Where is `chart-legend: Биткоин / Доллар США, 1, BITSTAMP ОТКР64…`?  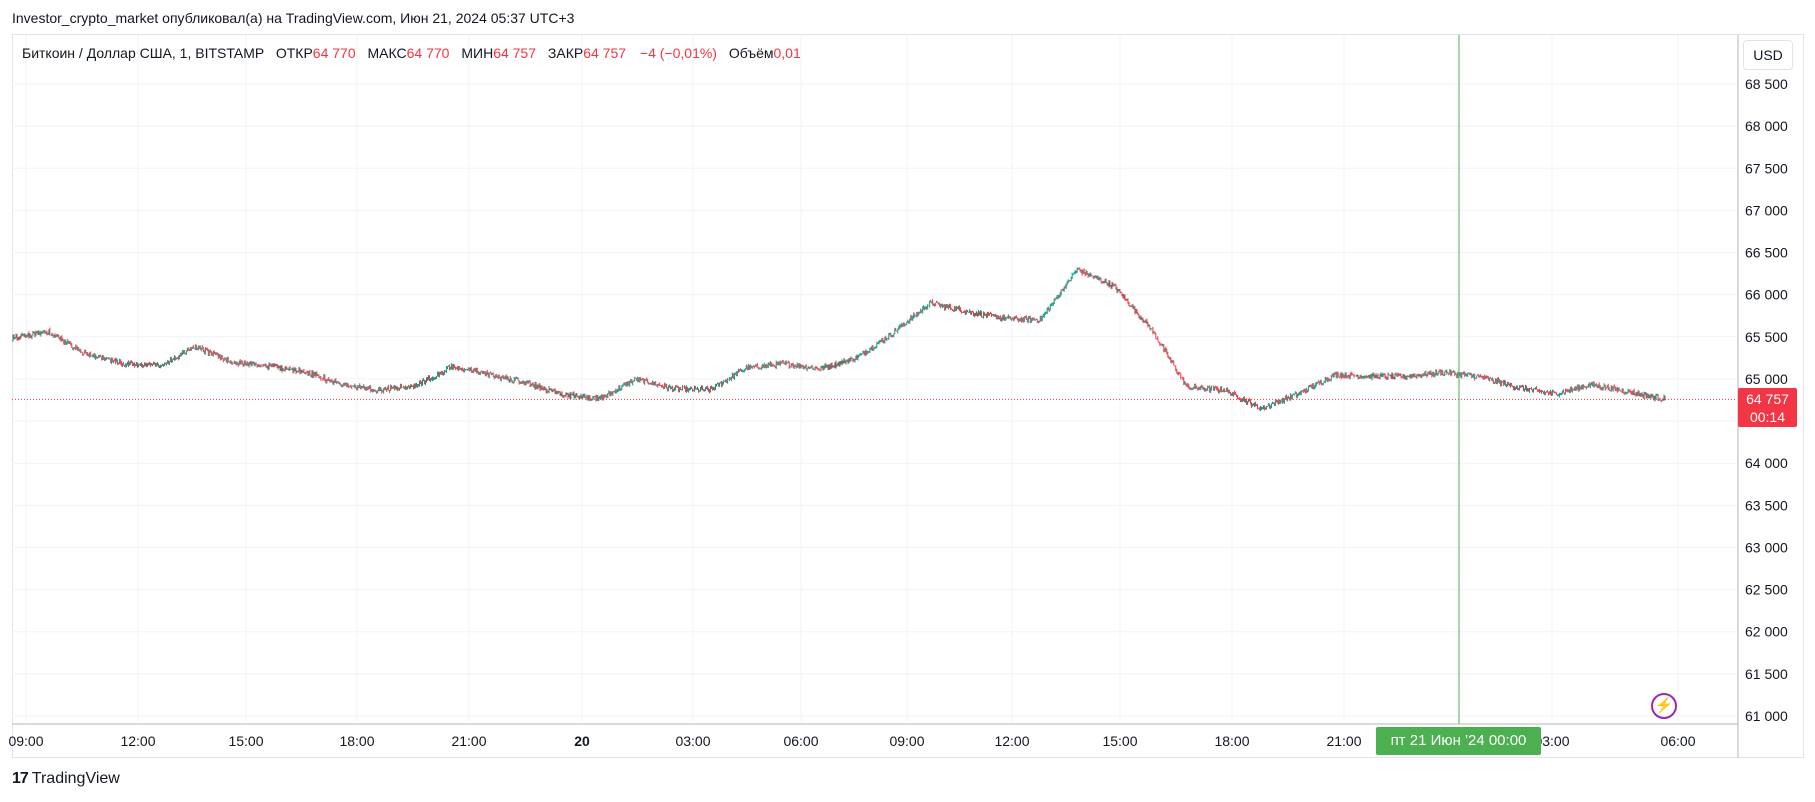 chart-legend: Биткоин / Доллар США, 1, BITSTAMP ОТКР64… is located at coordinates (411, 53).